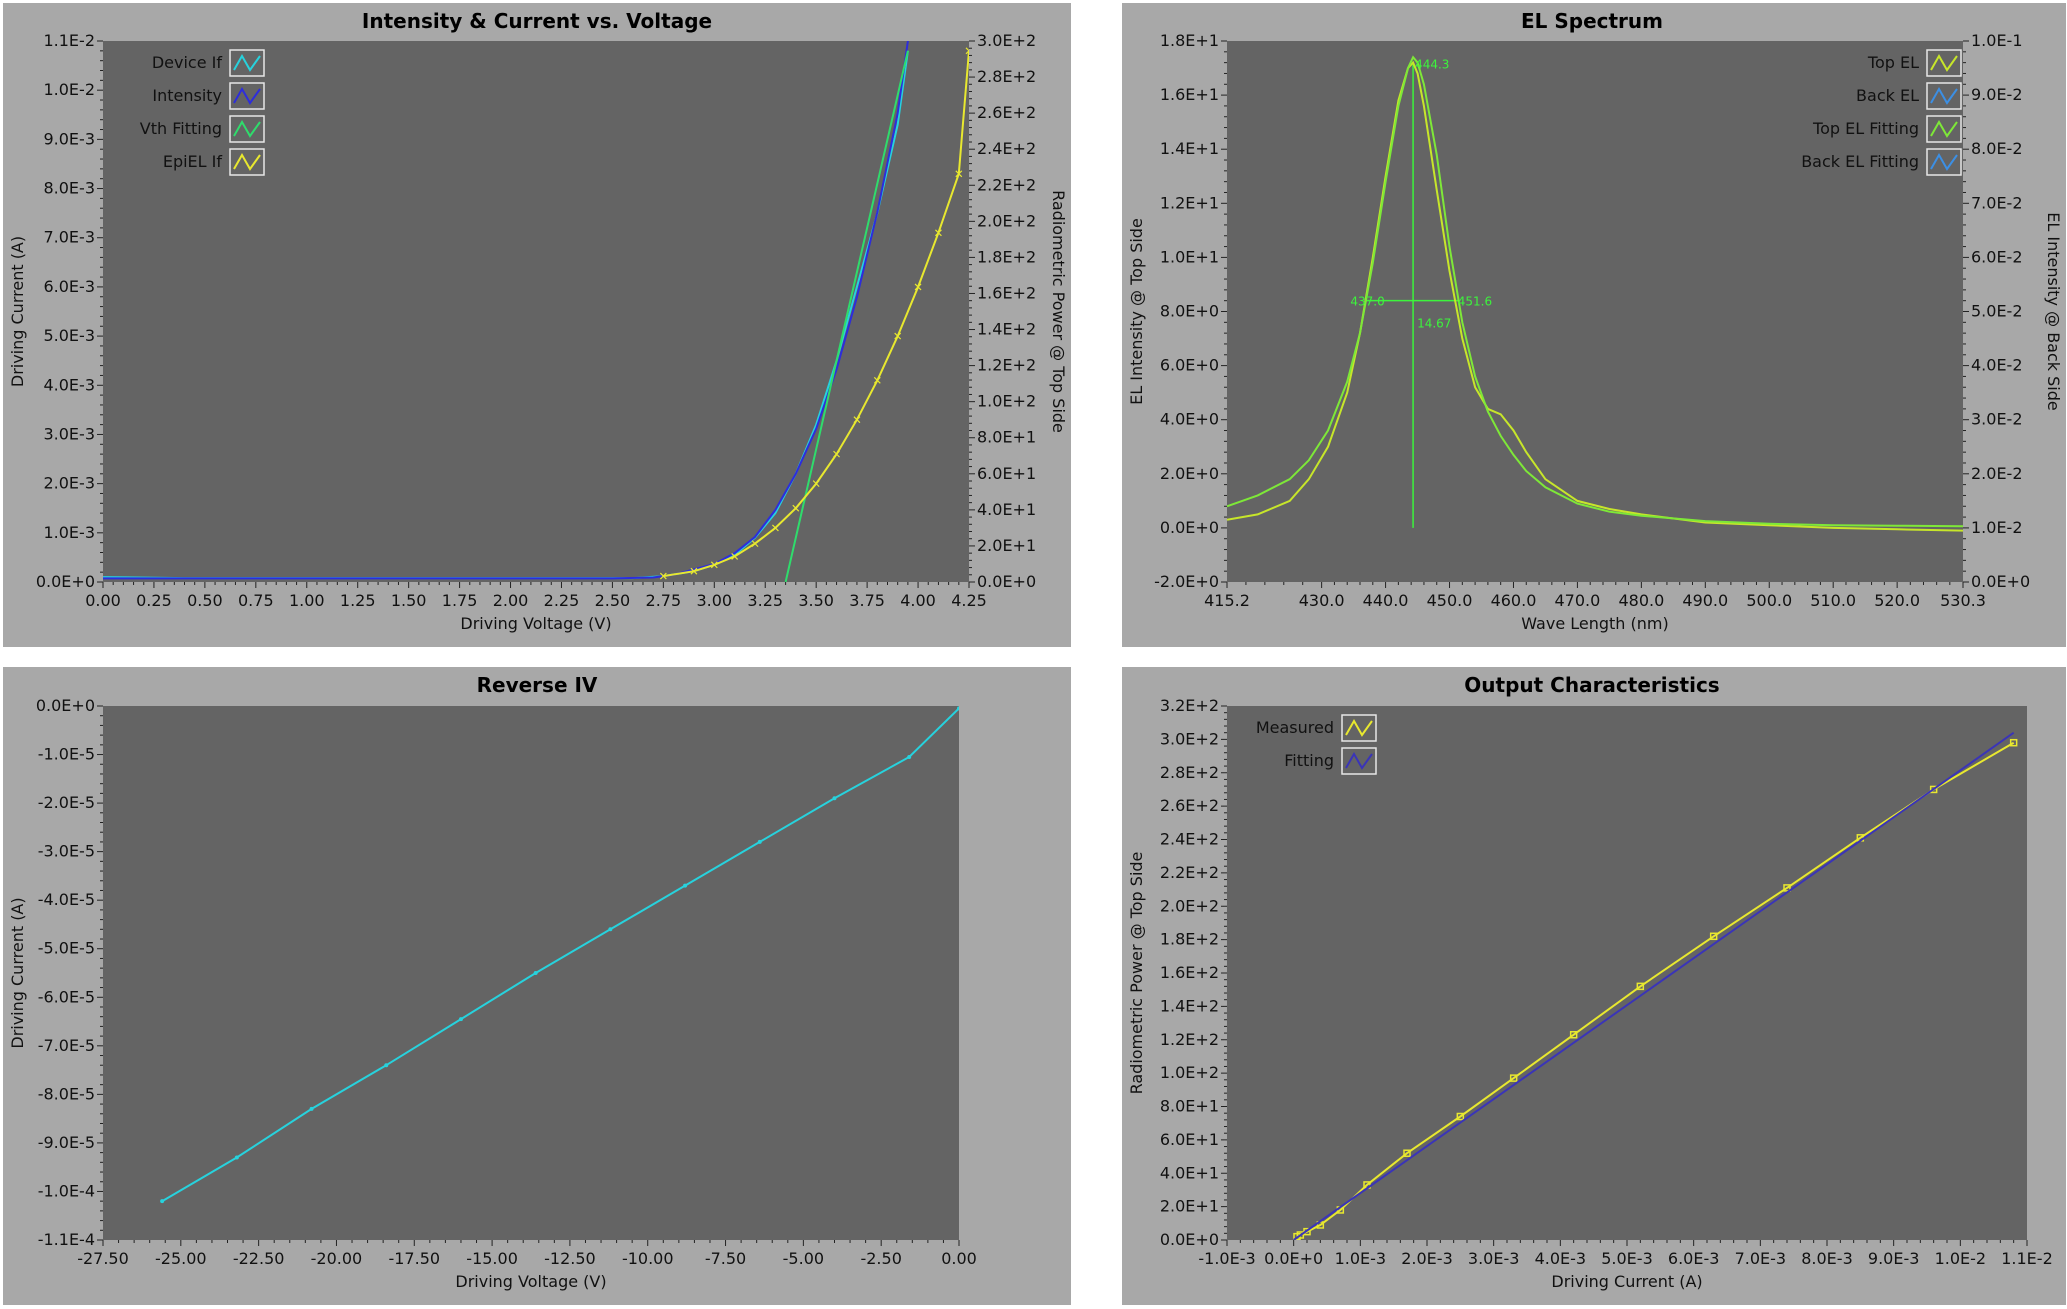 Image resolution: width=2067 pixels, height=1309 pixels. I want to click on y2-tick-label: 1.6E+2, so click(1006, 292).